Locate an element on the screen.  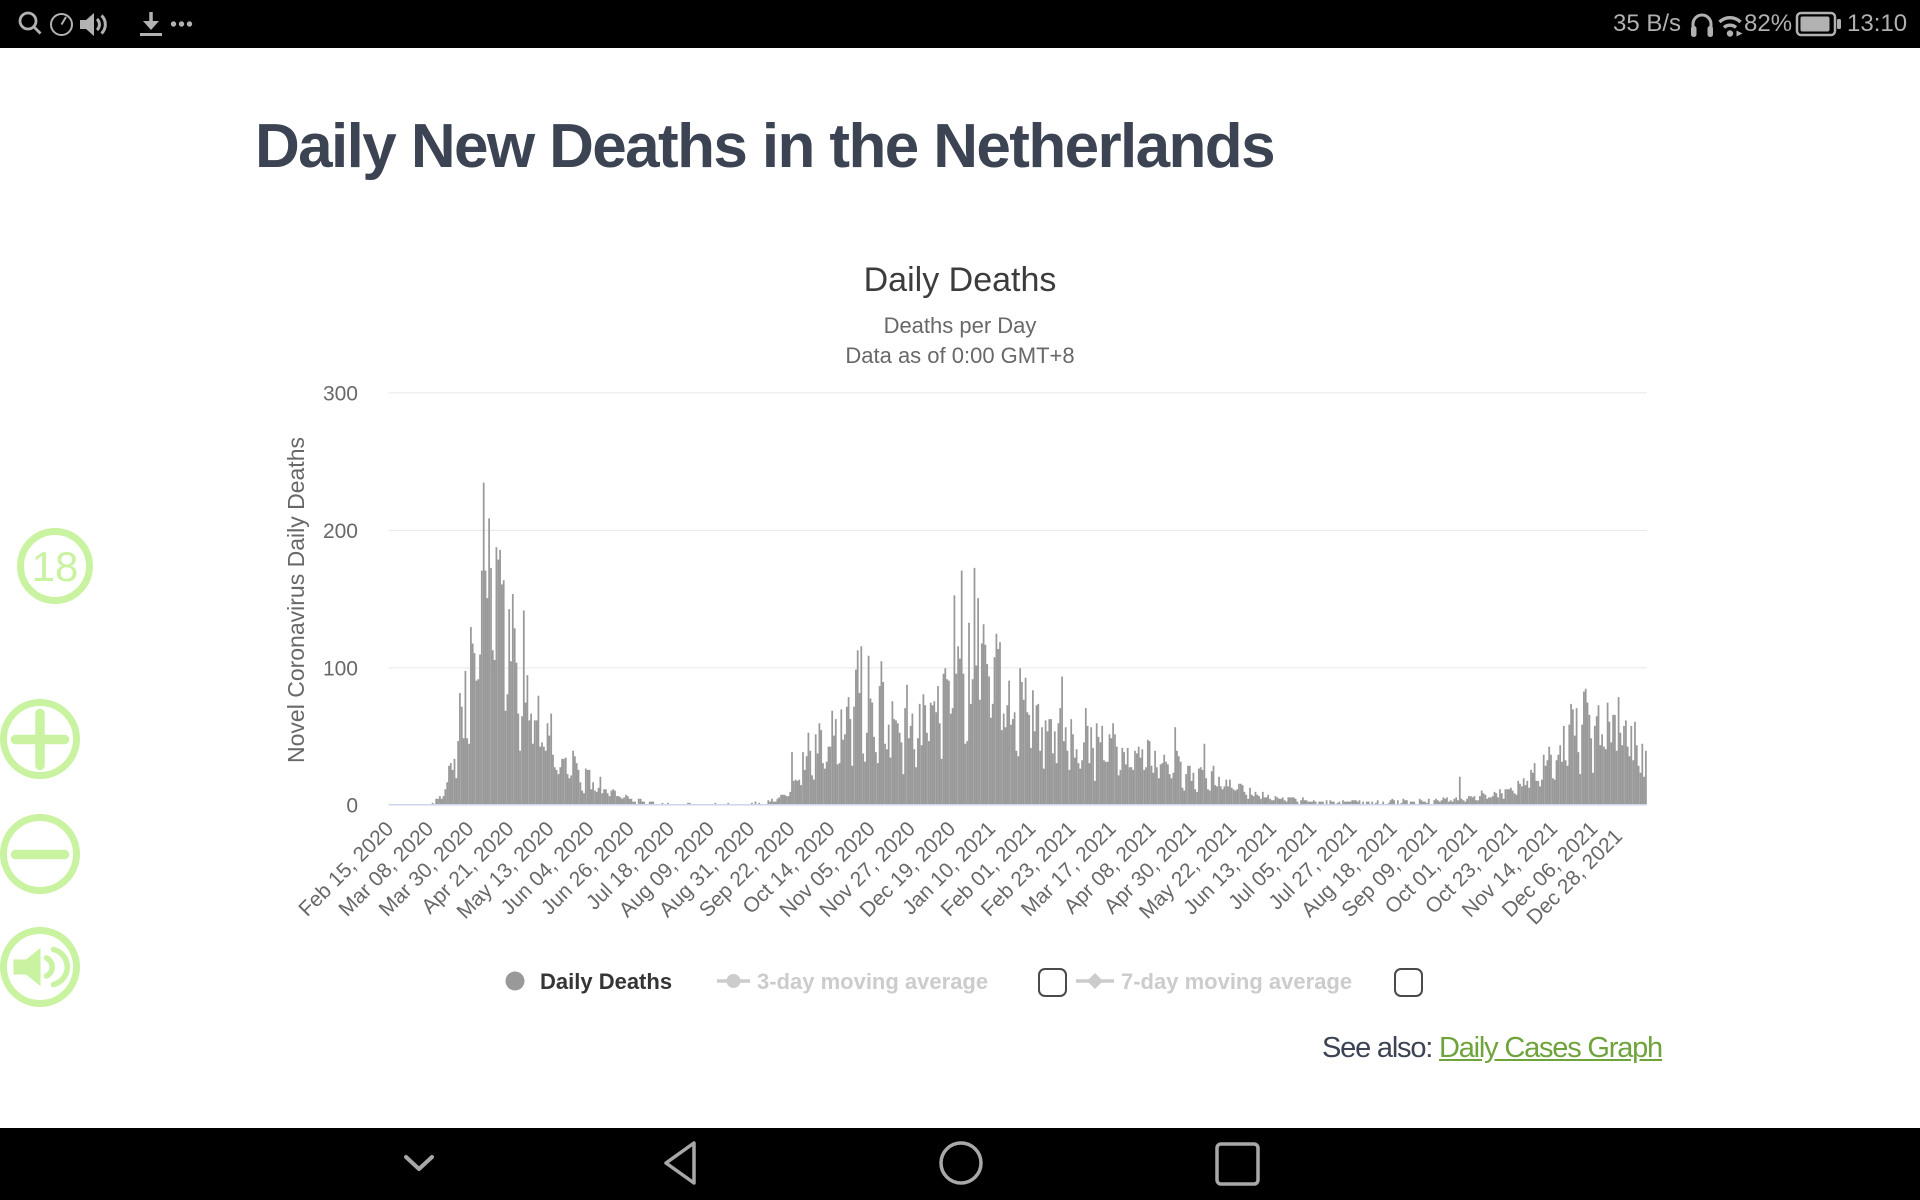
svg-text: 200 is located at coordinates (340, 531).